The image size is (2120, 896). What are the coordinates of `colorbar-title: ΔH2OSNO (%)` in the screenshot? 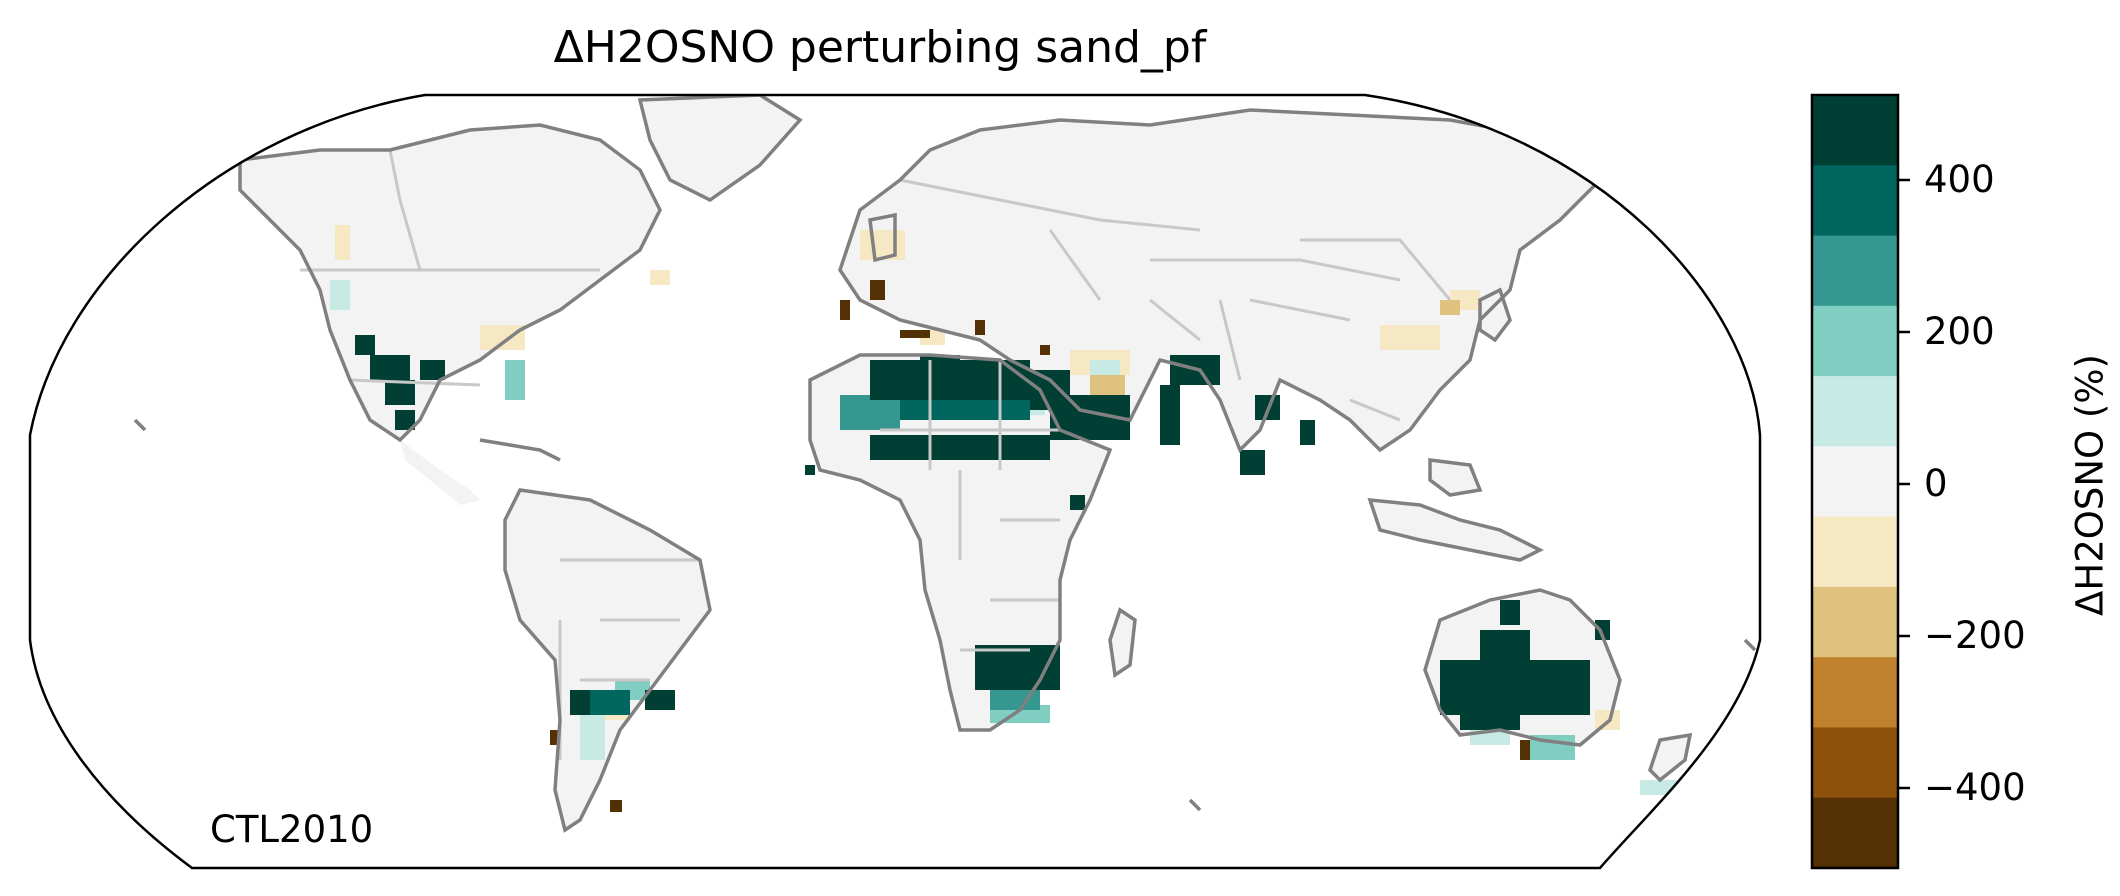 It's located at (2090, 485).